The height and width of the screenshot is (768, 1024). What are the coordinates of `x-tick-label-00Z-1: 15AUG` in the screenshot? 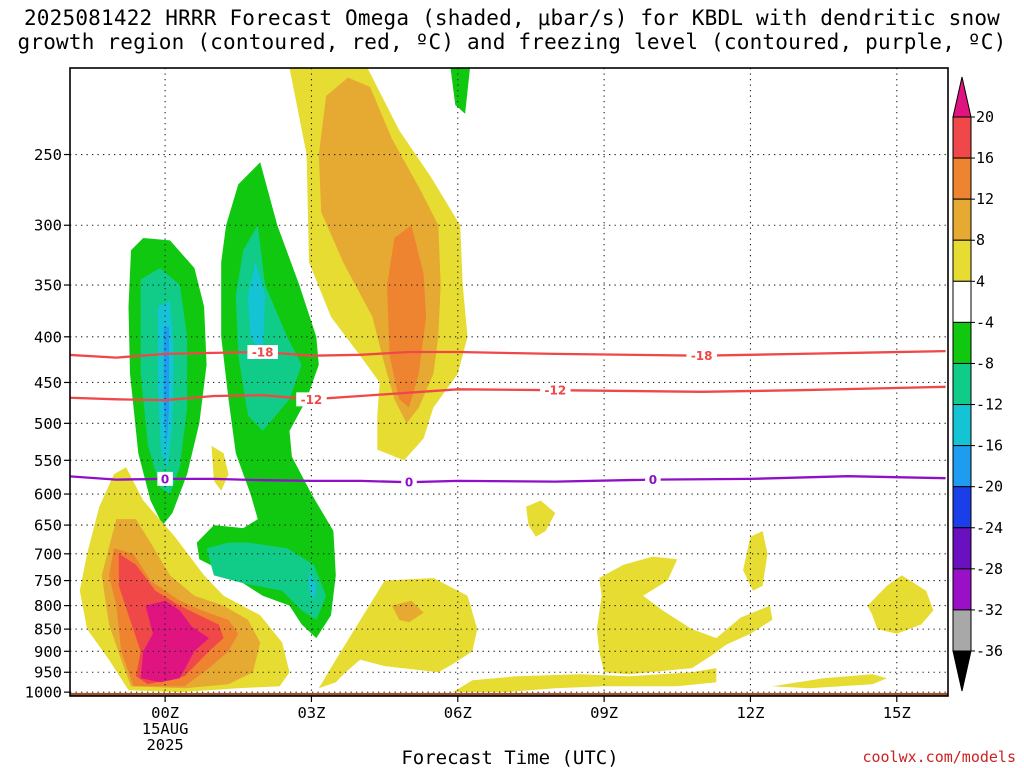 It's located at (165, 729).